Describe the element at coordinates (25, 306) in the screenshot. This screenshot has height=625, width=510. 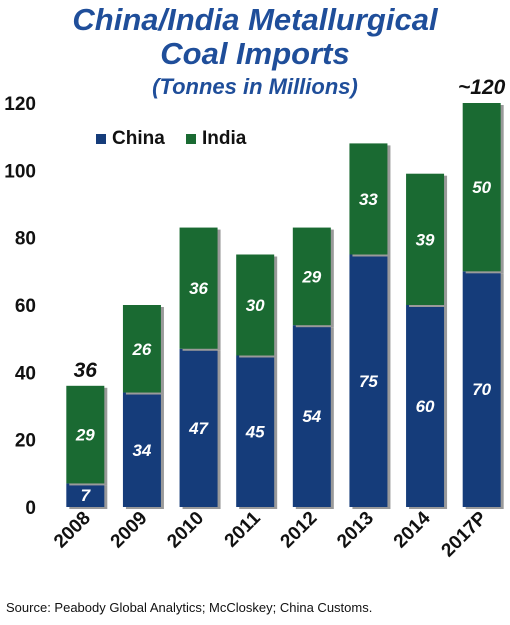
I see `y-tick-label: 60` at that location.